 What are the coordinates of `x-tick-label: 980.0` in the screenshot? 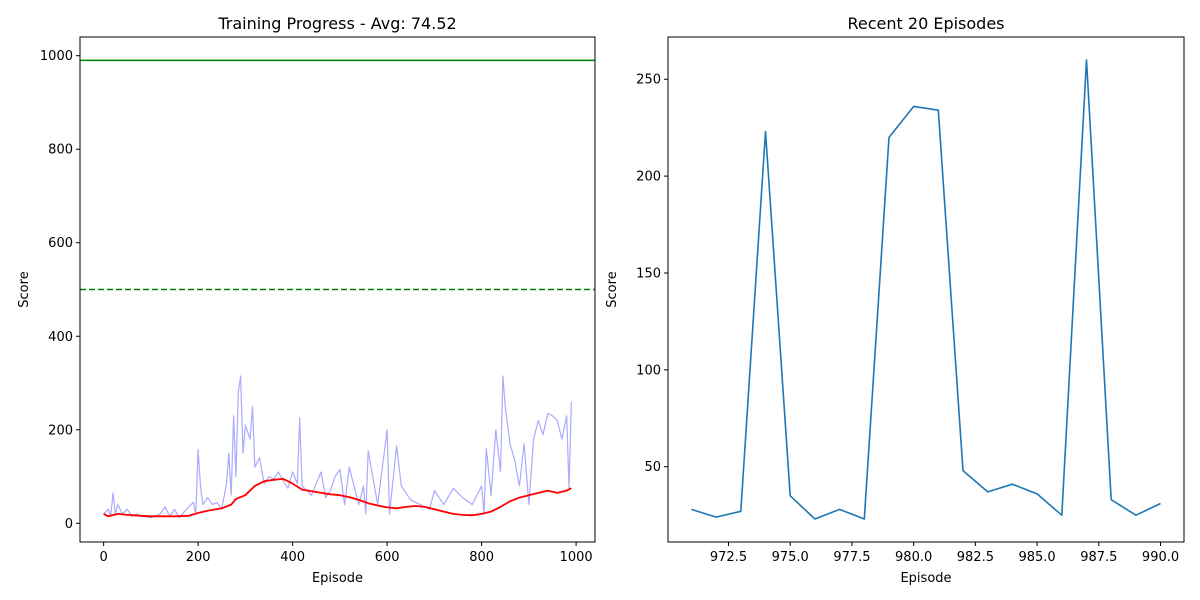 It's located at (913, 557).